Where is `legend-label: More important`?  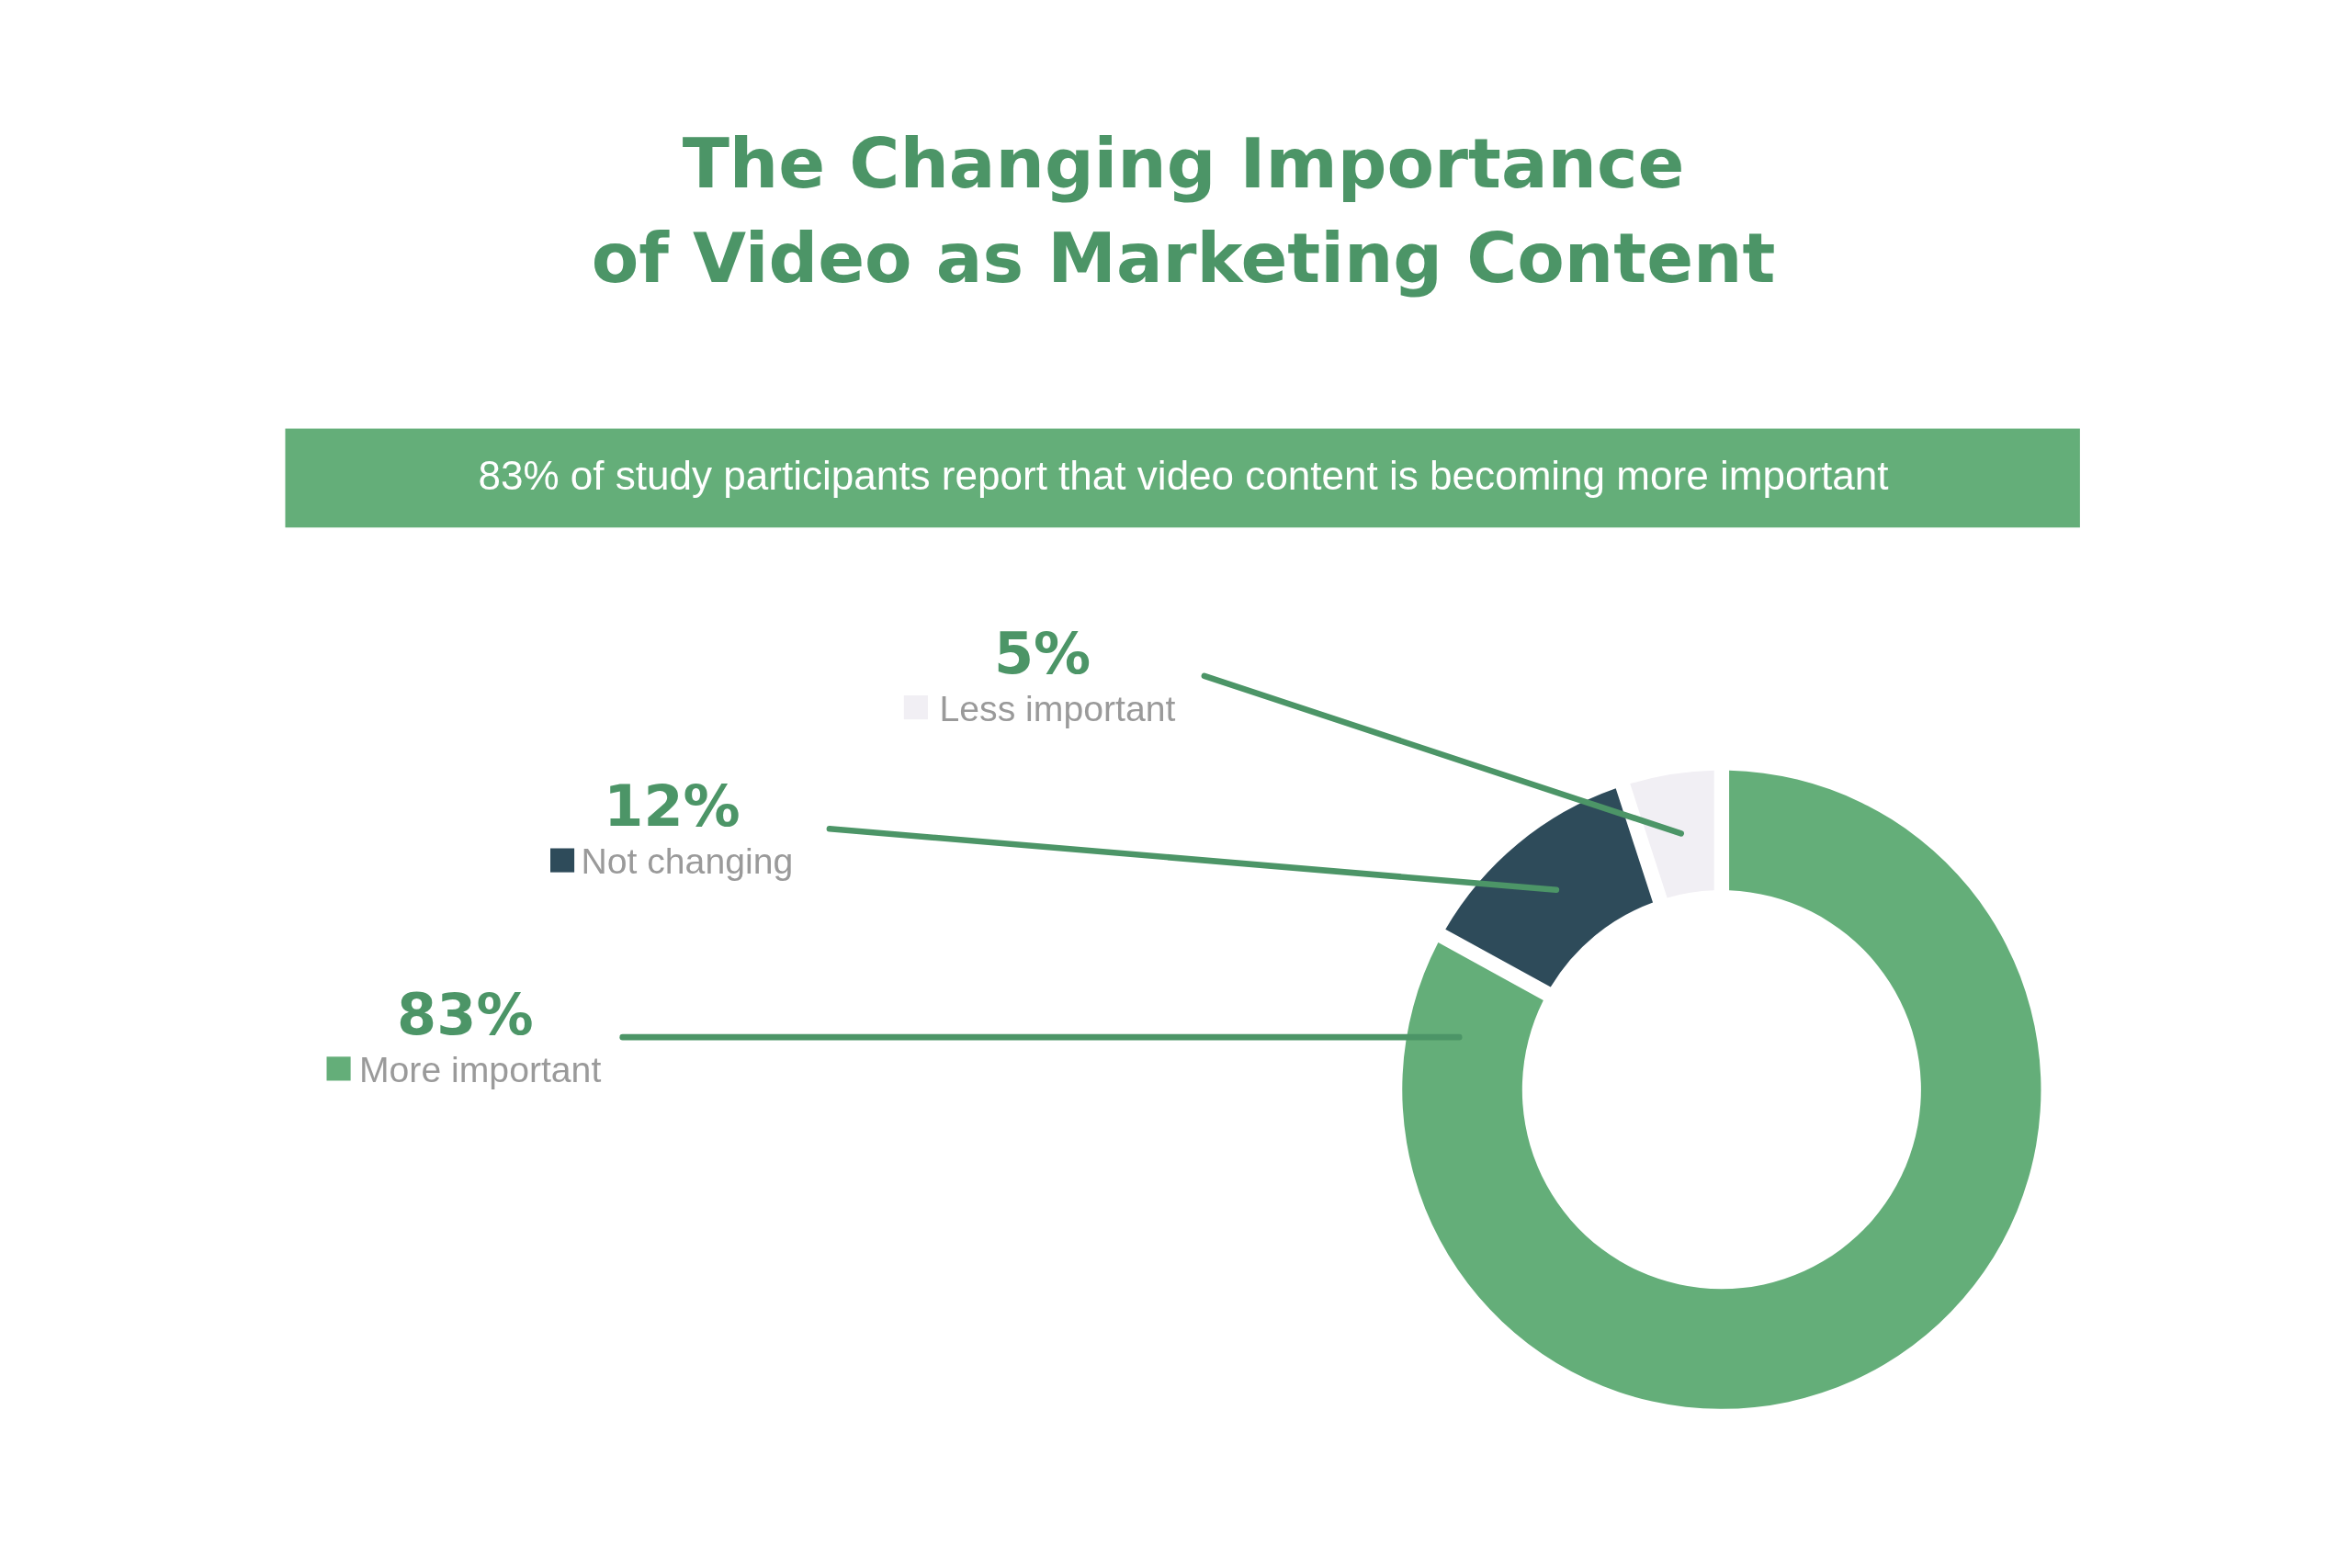
legend-label: More important is located at coordinates (480, 1070).